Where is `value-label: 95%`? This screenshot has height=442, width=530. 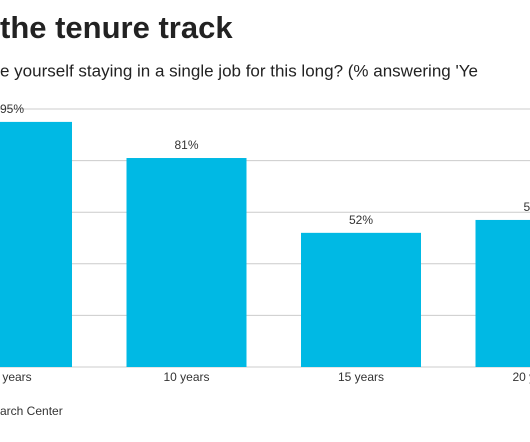 value-label: 95% is located at coordinates (12, 109).